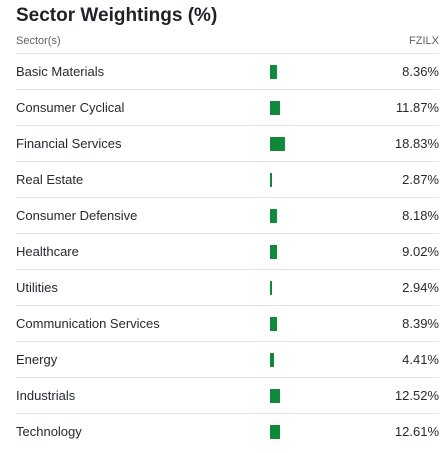 This screenshot has width=448, height=453. Describe the element at coordinates (47, 251) in the screenshot. I see `sector-label: Healthcare` at that location.